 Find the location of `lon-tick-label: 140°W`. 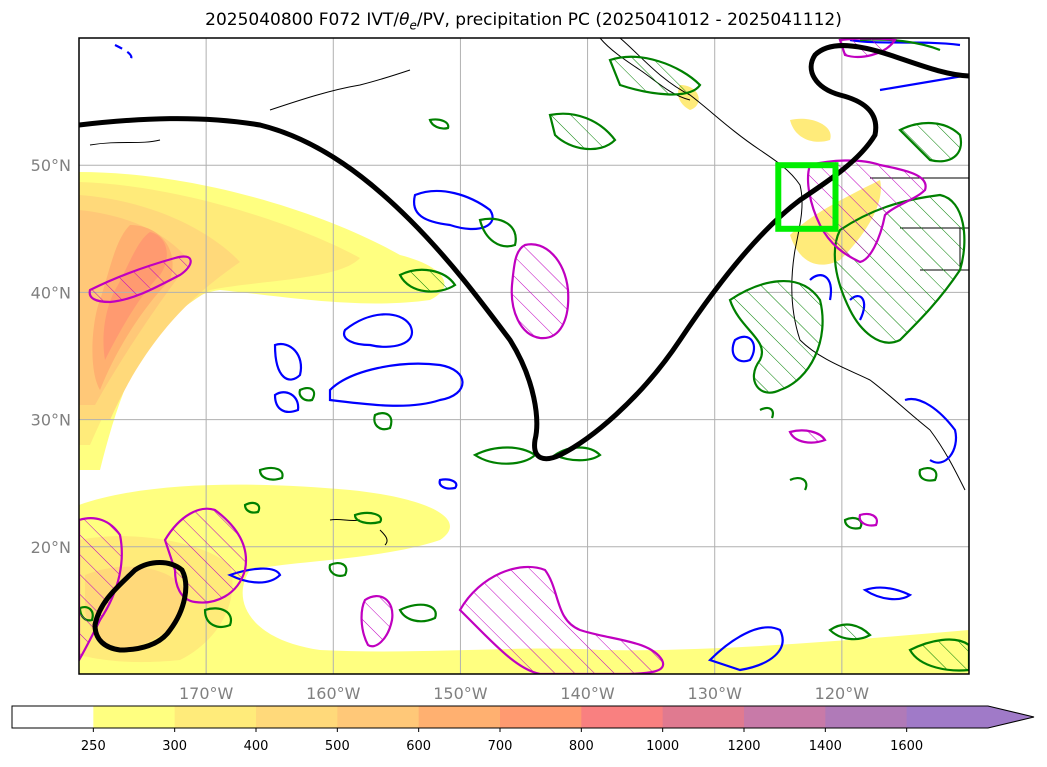

lon-tick-label: 140°W is located at coordinates (587, 693).